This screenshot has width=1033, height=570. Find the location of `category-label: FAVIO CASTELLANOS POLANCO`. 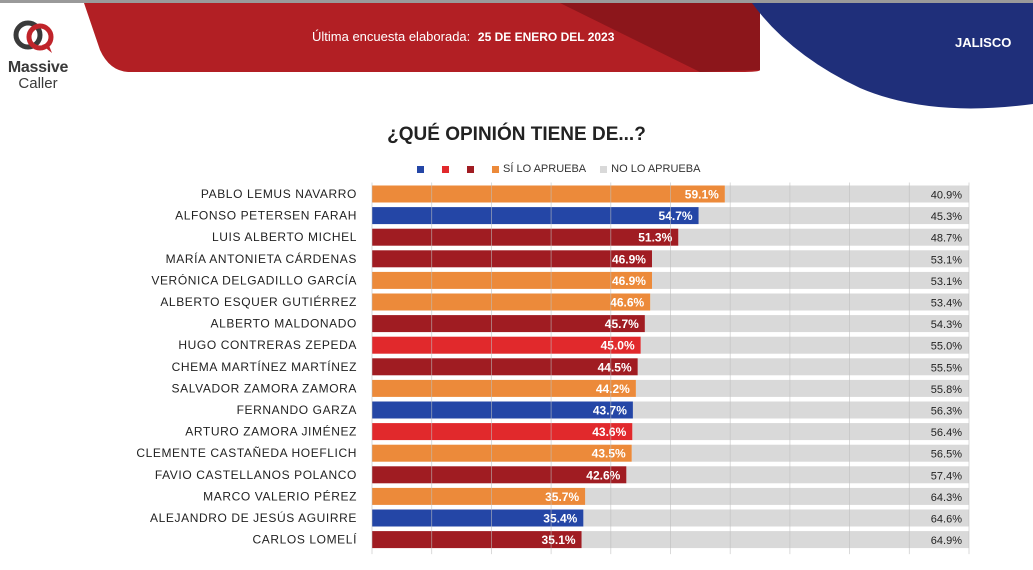

category-label: FAVIO CASTELLANOS POLANCO is located at coordinates (256, 475).